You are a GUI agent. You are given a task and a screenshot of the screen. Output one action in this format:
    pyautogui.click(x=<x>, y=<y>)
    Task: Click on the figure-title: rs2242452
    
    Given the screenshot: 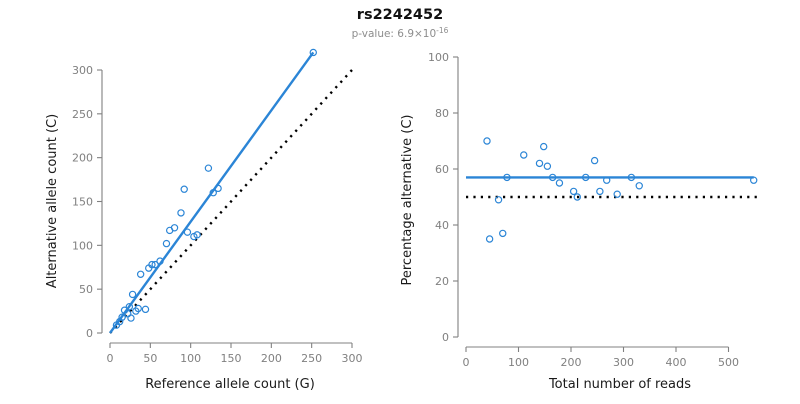 What is the action you would take?
    pyautogui.click(x=400, y=15)
    